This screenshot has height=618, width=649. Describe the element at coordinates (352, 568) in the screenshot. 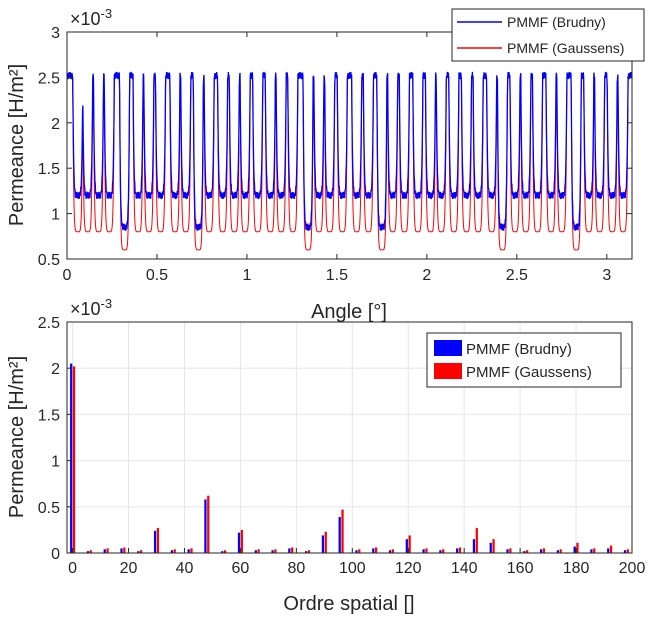

I see `bottom-x-tick-label: 100` at that location.